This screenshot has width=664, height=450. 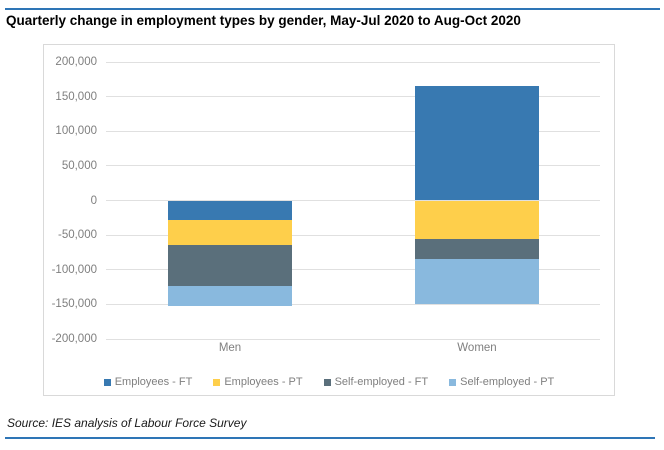 I want to click on y-axis-tick-label: 0, so click(x=93, y=200).